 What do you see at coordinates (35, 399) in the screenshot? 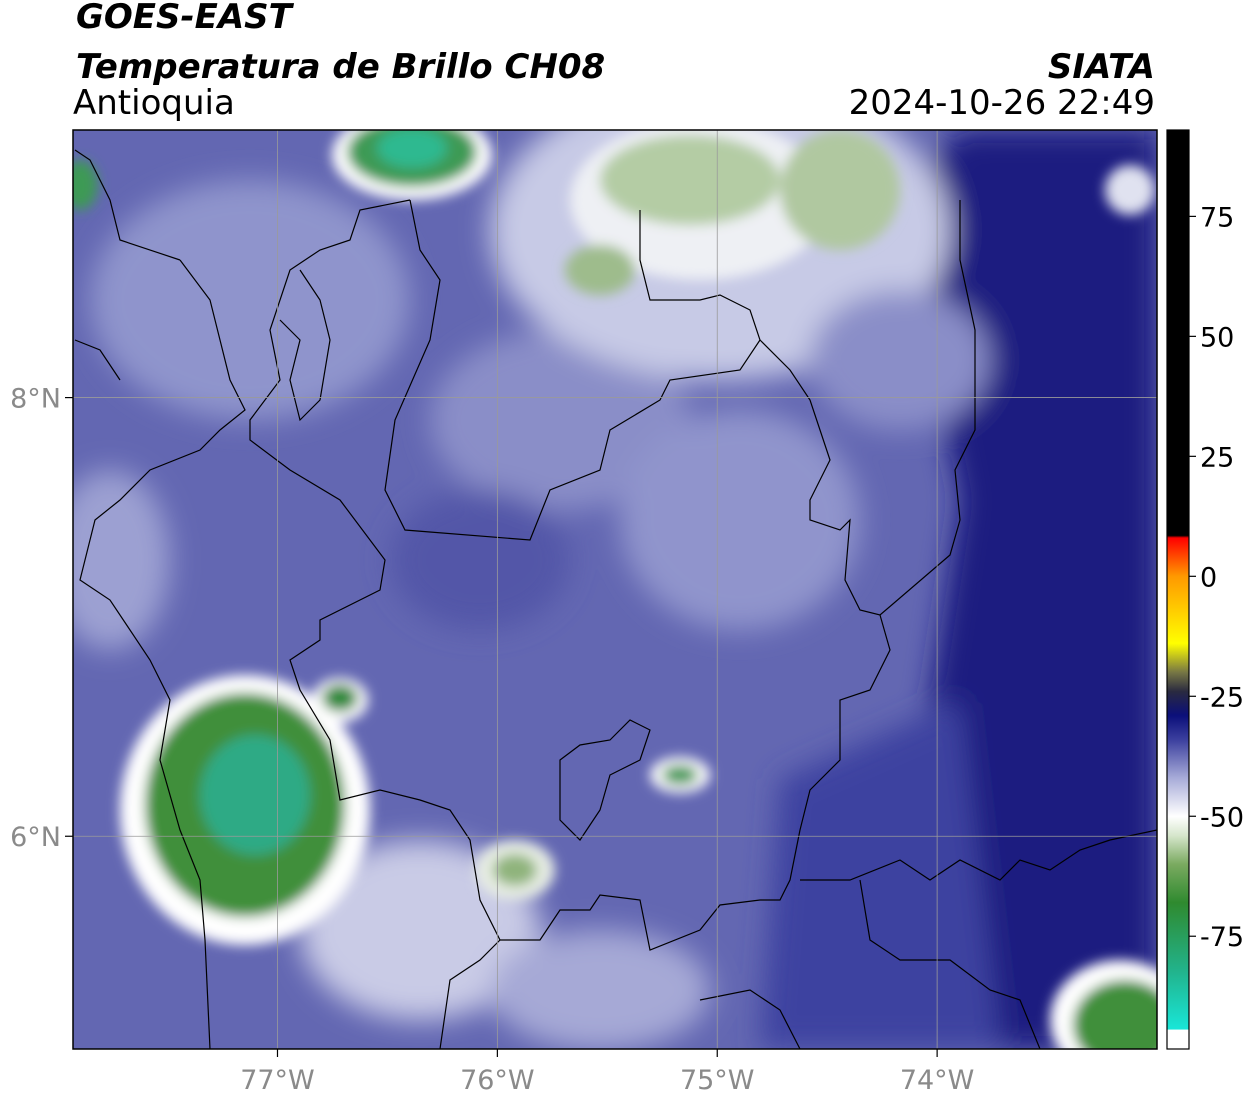
I see `y-tick-label: 8°N` at bounding box center [35, 399].